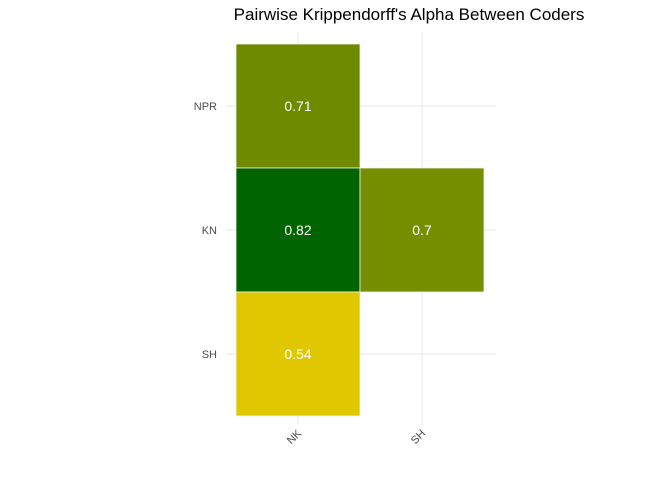 This screenshot has height=480, width=672. I want to click on y-tick-label-sh: SH, so click(209, 355).